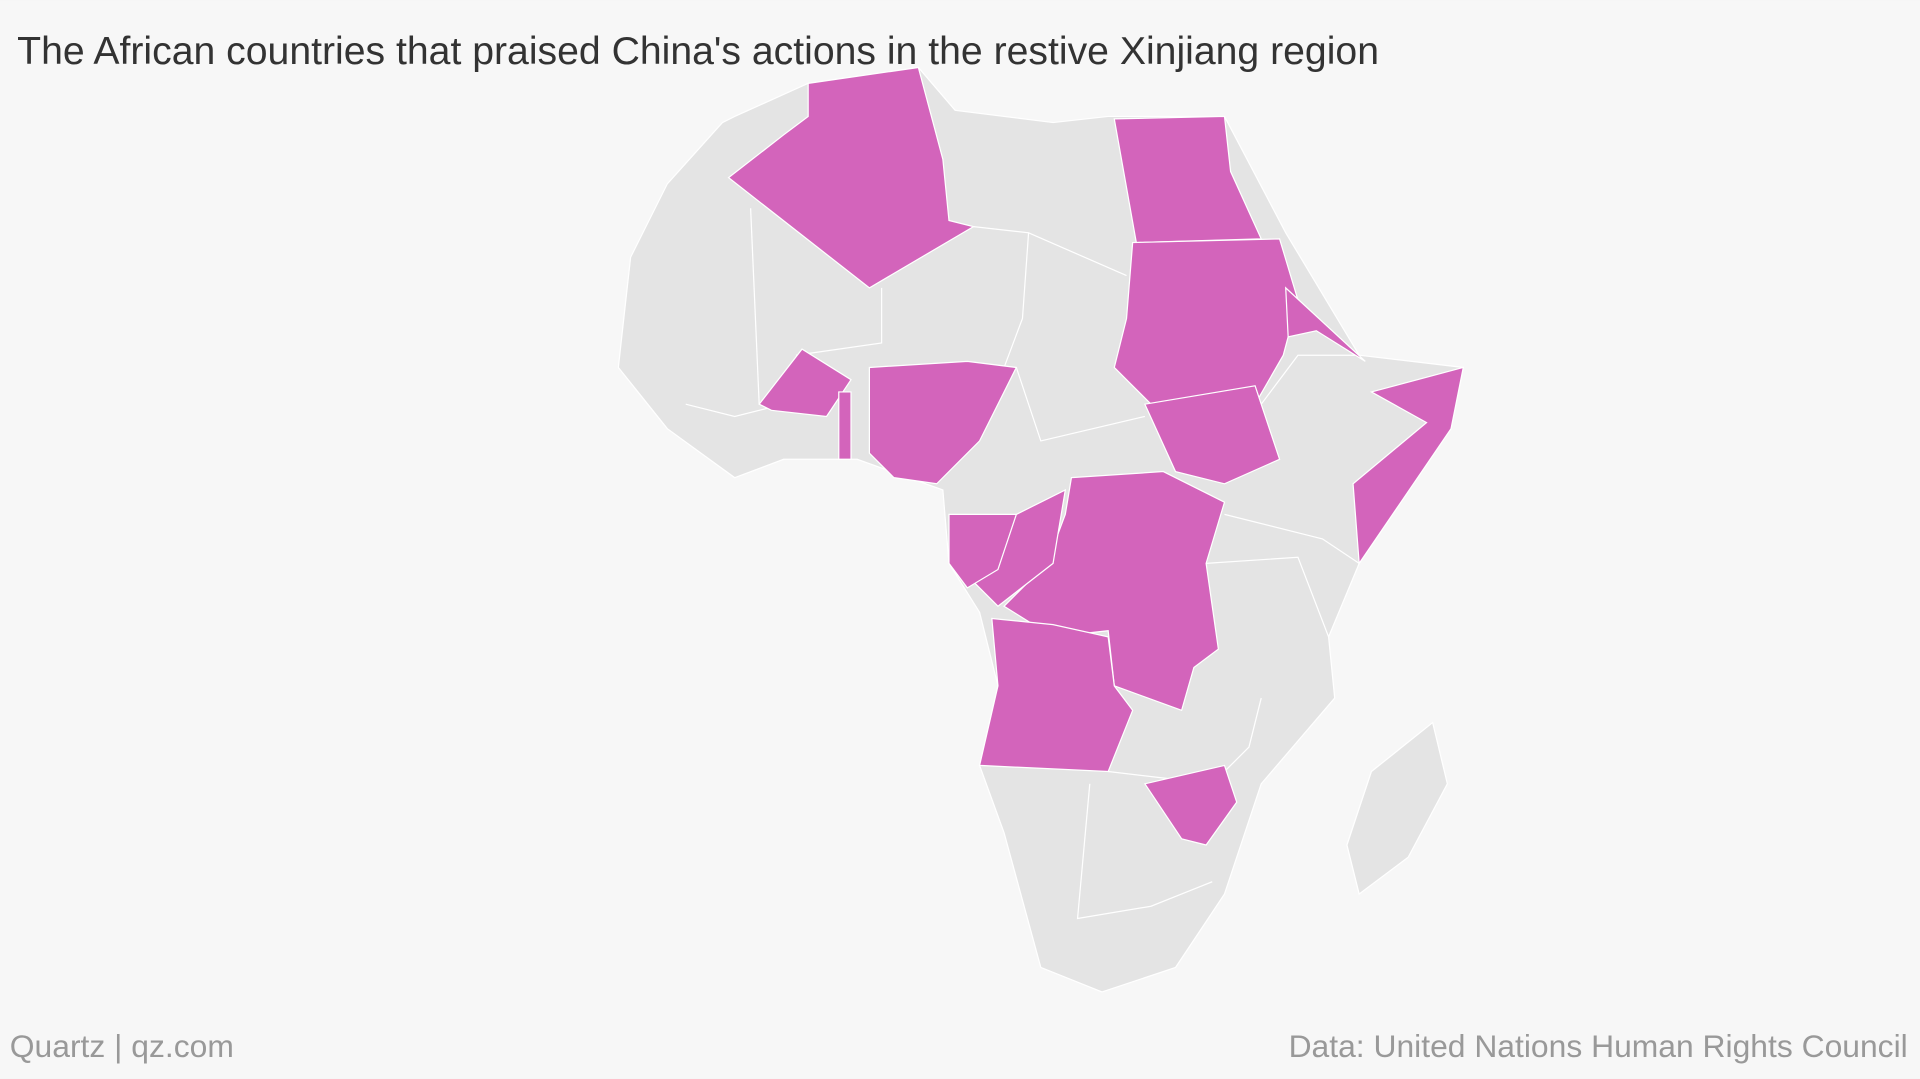  I want to click on angola, so click(1056, 695).